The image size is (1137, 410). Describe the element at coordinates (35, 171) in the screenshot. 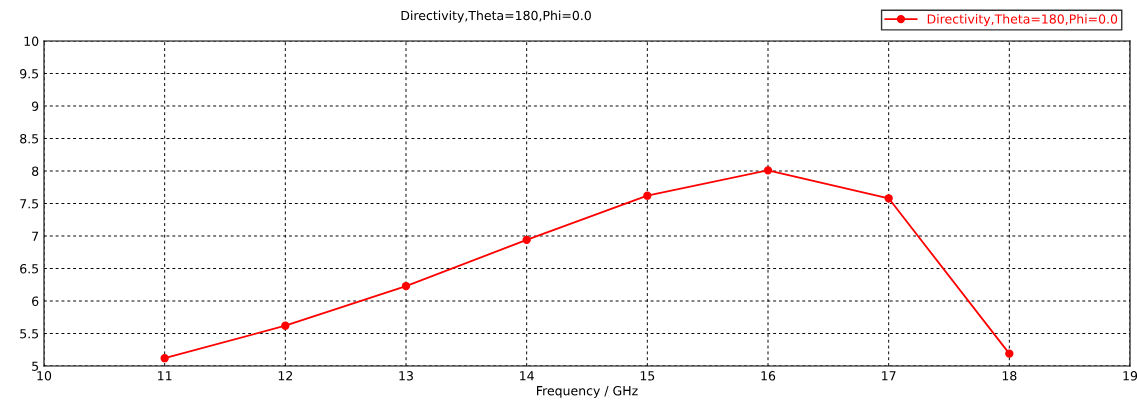

I see `y-tick-label: 8` at that location.